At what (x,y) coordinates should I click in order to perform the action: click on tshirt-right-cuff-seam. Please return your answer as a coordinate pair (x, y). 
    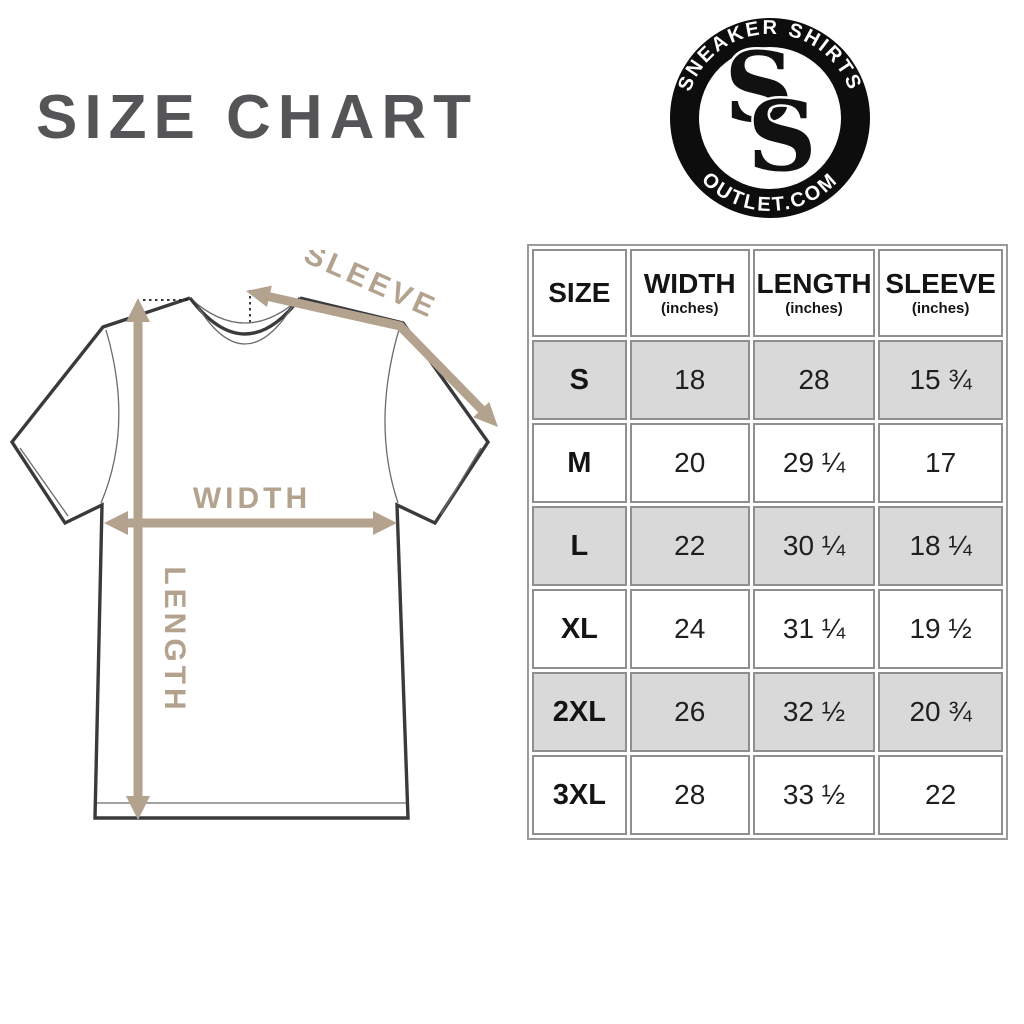
    Looking at the image, I should click on (461, 481).